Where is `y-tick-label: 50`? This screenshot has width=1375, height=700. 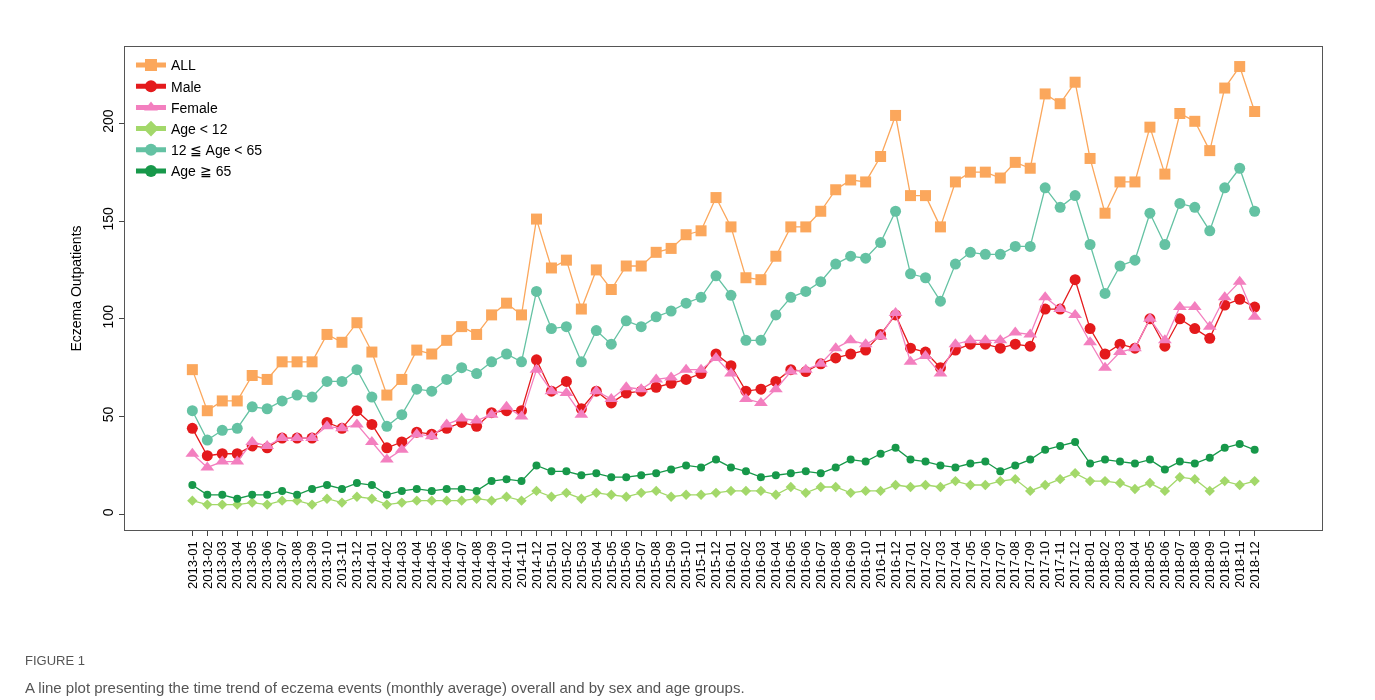 y-tick-label: 50 is located at coordinates (108, 414).